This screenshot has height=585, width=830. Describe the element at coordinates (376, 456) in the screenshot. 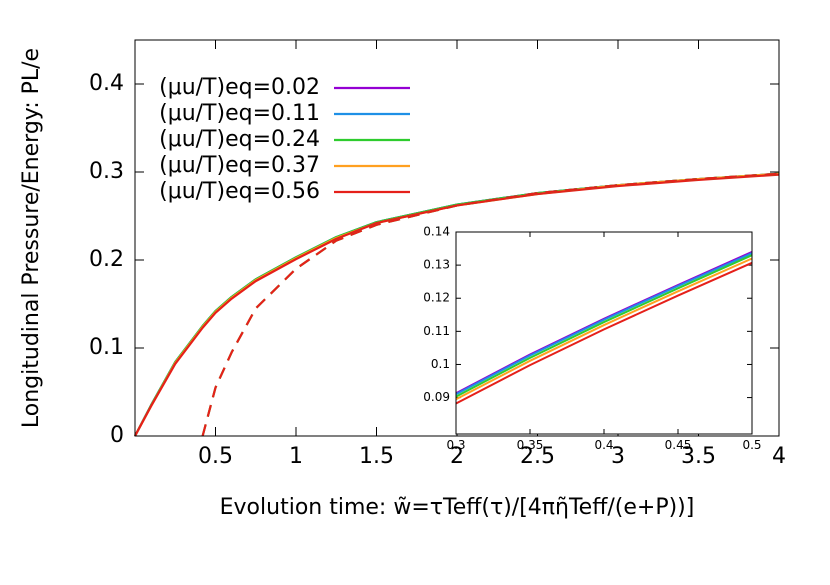

I see `x-tick-label: 1.5` at that location.